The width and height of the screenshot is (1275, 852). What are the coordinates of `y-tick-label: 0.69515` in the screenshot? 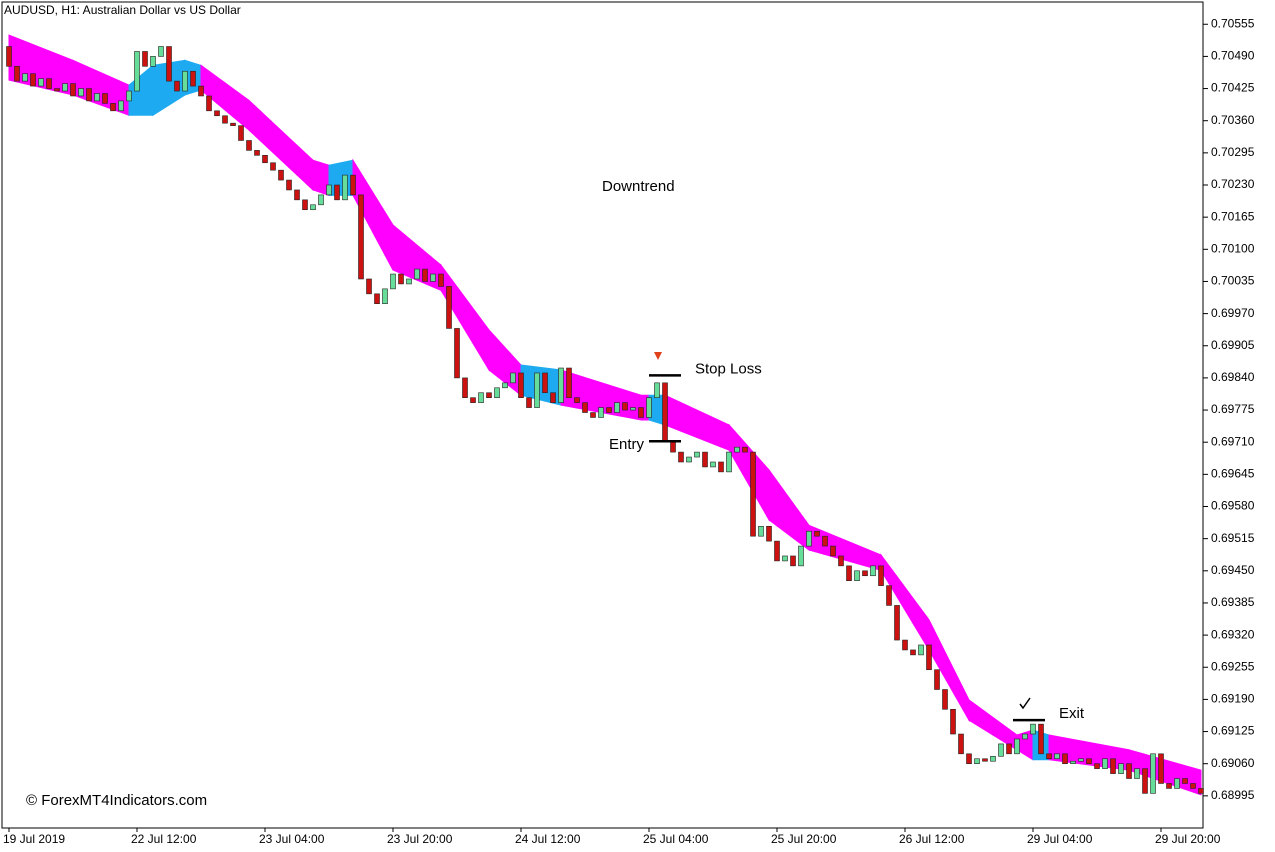 It's located at (1233, 538).